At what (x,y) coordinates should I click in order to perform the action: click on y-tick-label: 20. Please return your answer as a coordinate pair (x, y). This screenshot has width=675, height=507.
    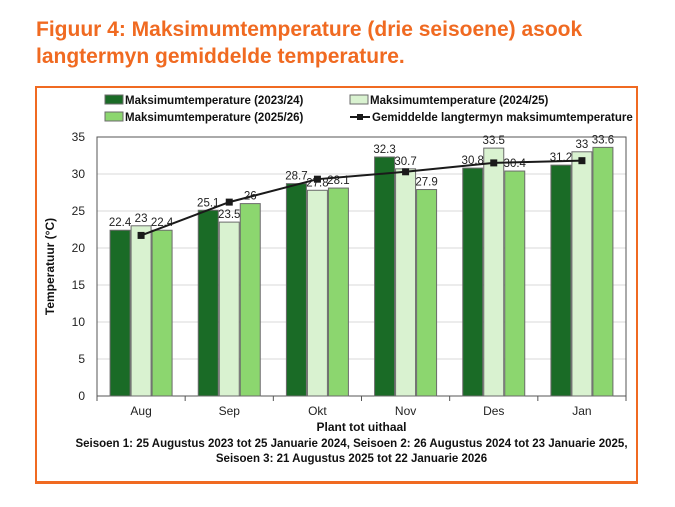
    Looking at the image, I should click on (79, 248).